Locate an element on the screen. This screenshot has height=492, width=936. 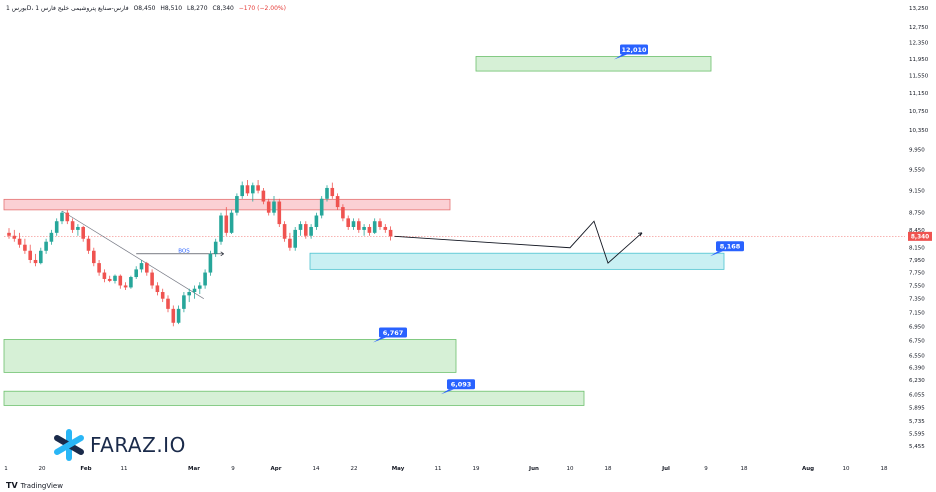
close-value: C8,340 is located at coordinates (223, 8).